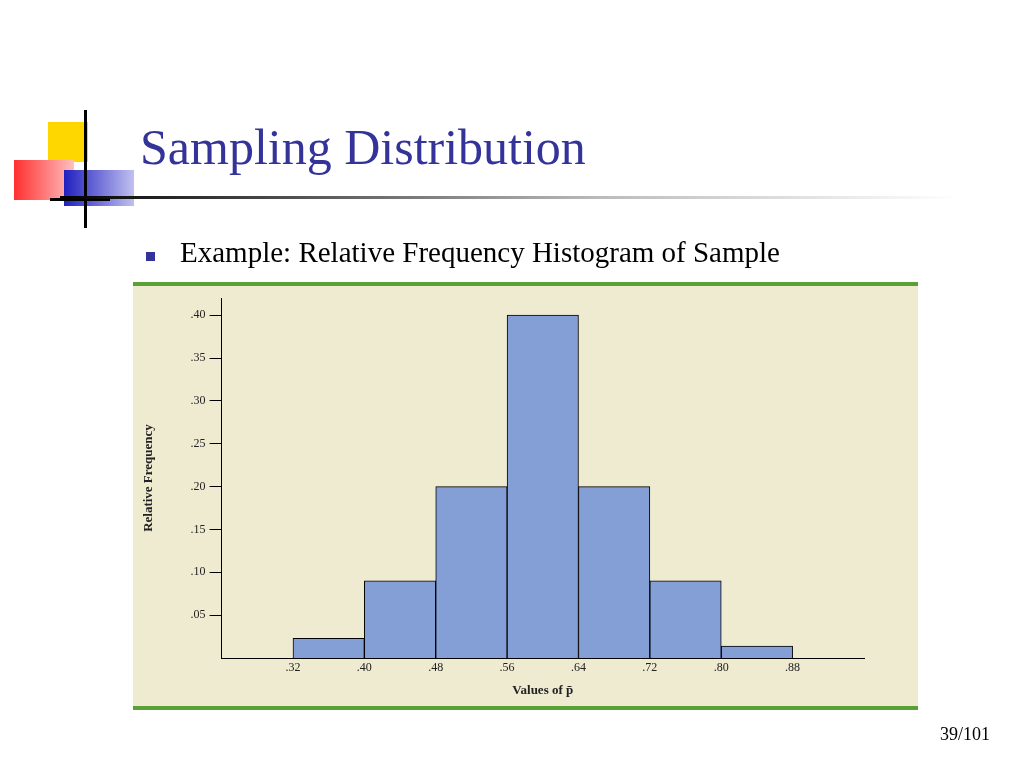 Image resolution: width=1024 pixels, height=768 pixels. What do you see at coordinates (198, 400) in the screenshot?
I see `y-tick-label: .30` at bounding box center [198, 400].